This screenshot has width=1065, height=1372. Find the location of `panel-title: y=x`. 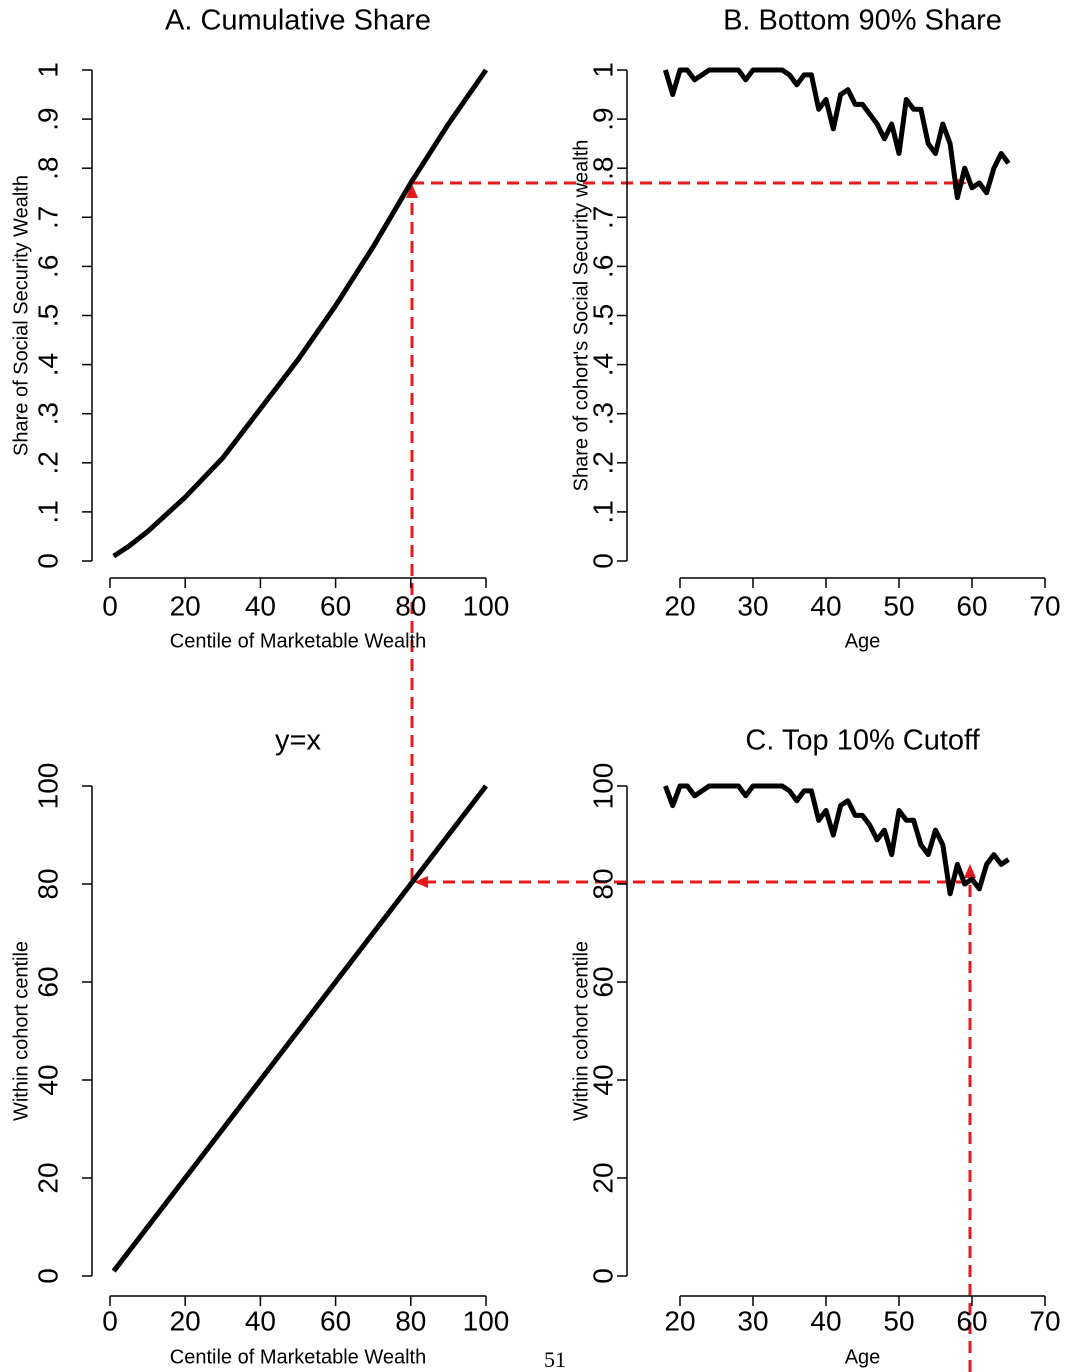

panel-title: y=x is located at coordinates (298, 741).